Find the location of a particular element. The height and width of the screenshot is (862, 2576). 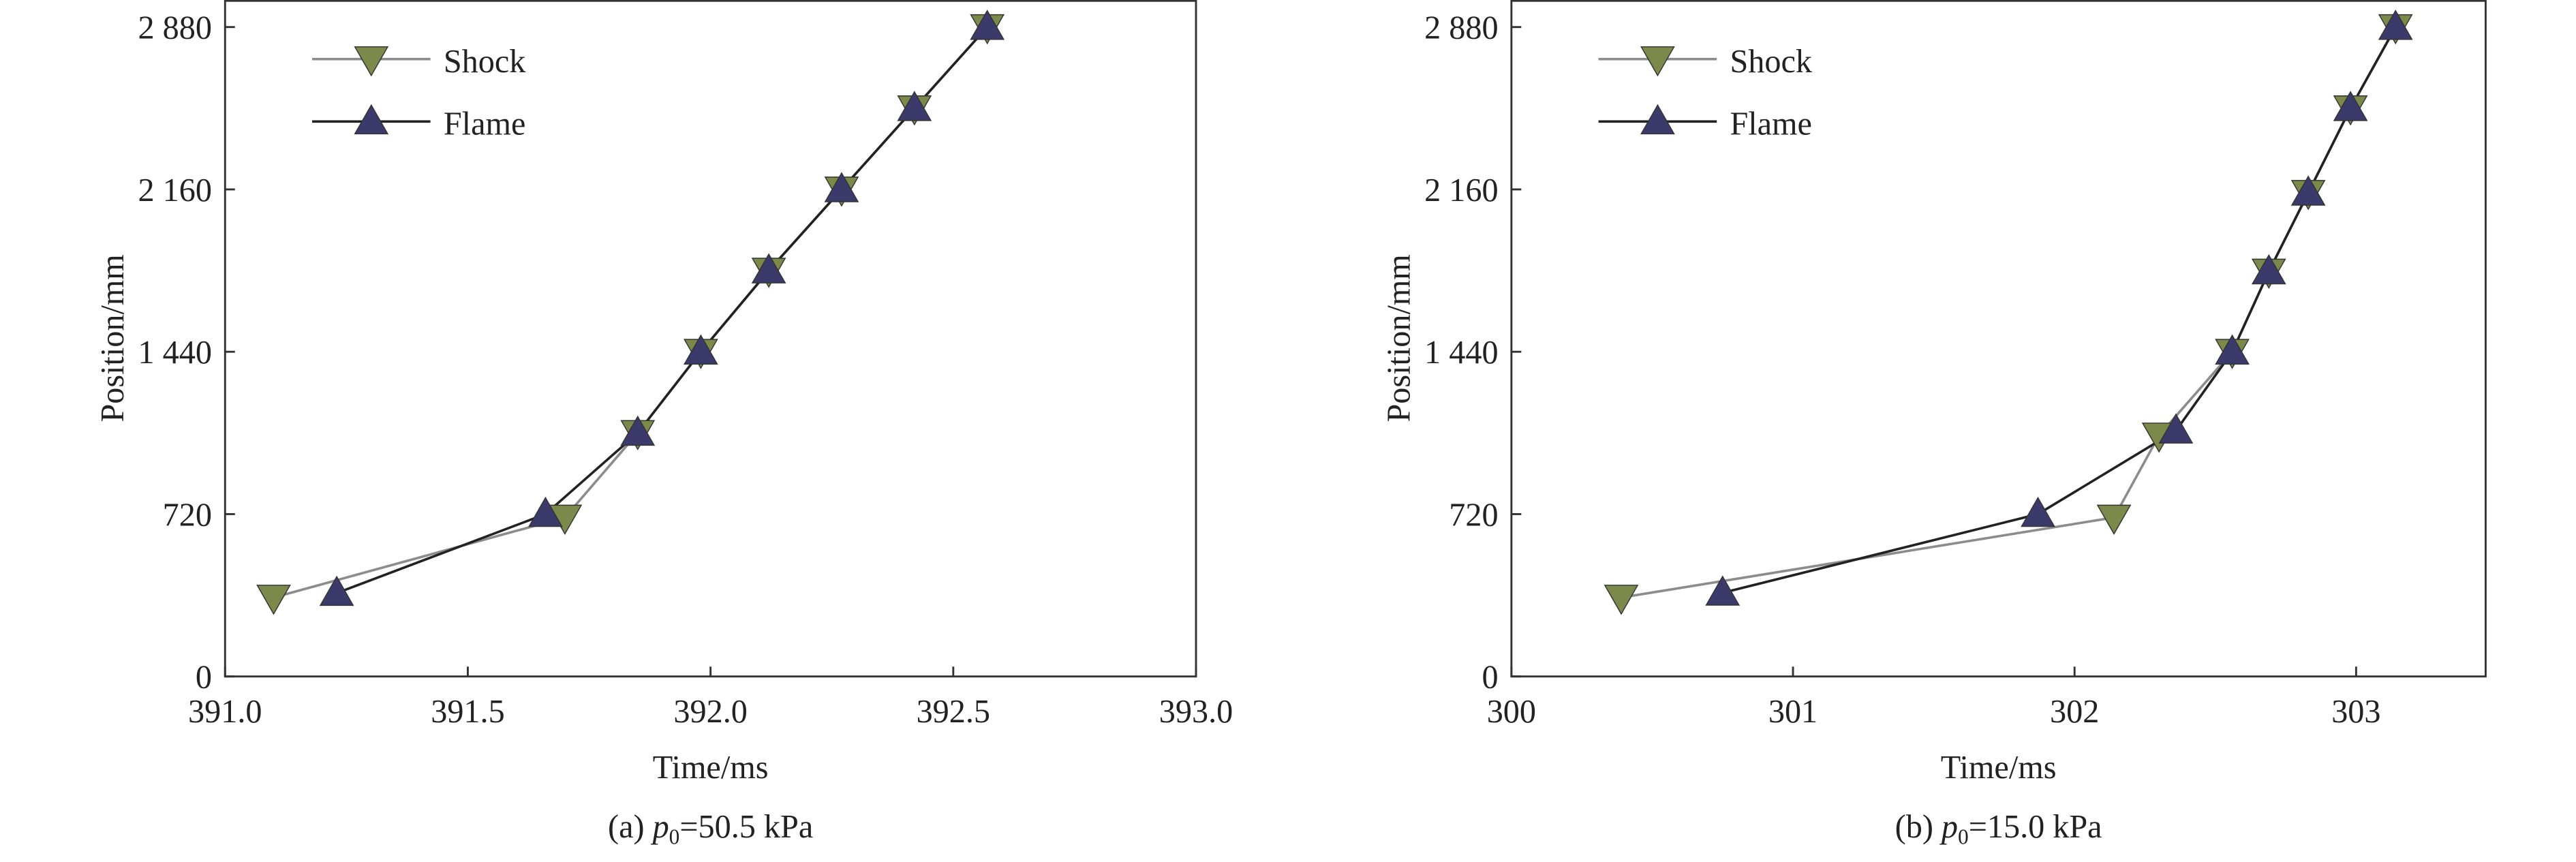

x-tick-label: 302 is located at coordinates (2074, 712).